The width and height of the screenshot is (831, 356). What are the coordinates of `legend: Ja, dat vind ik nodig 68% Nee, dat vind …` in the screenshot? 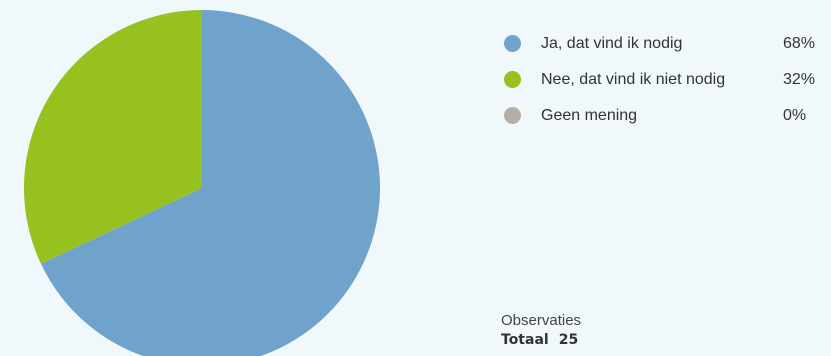 It's located at (665, 84).